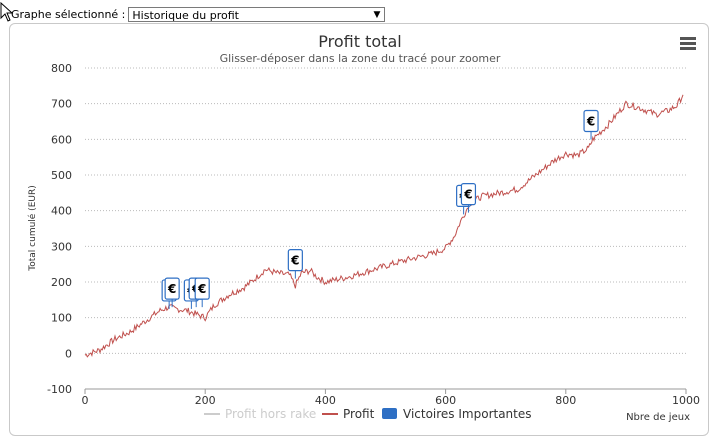  What do you see at coordinates (377, 14) in the screenshot?
I see `dropdown-arrow-icon: ▼` at bounding box center [377, 14].